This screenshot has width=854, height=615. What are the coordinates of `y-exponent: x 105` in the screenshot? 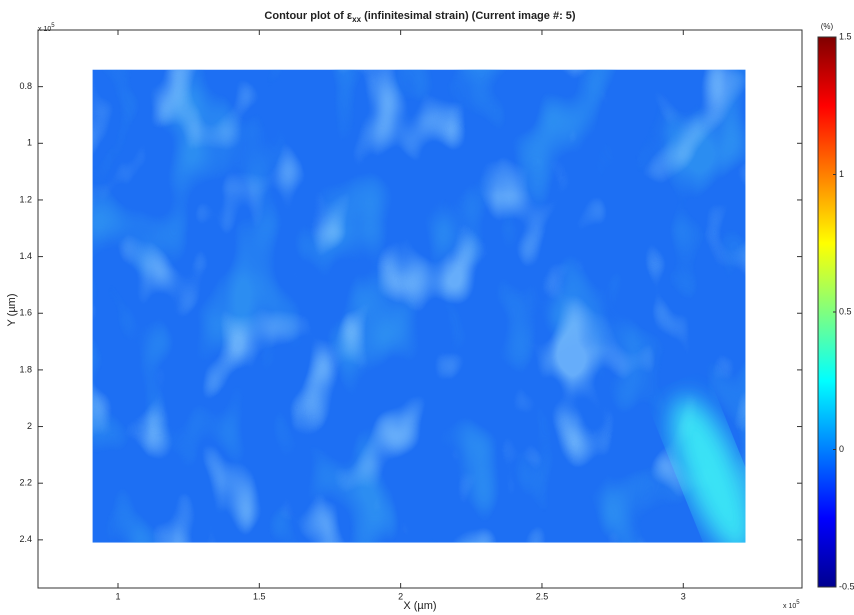 It's located at (46, 28).